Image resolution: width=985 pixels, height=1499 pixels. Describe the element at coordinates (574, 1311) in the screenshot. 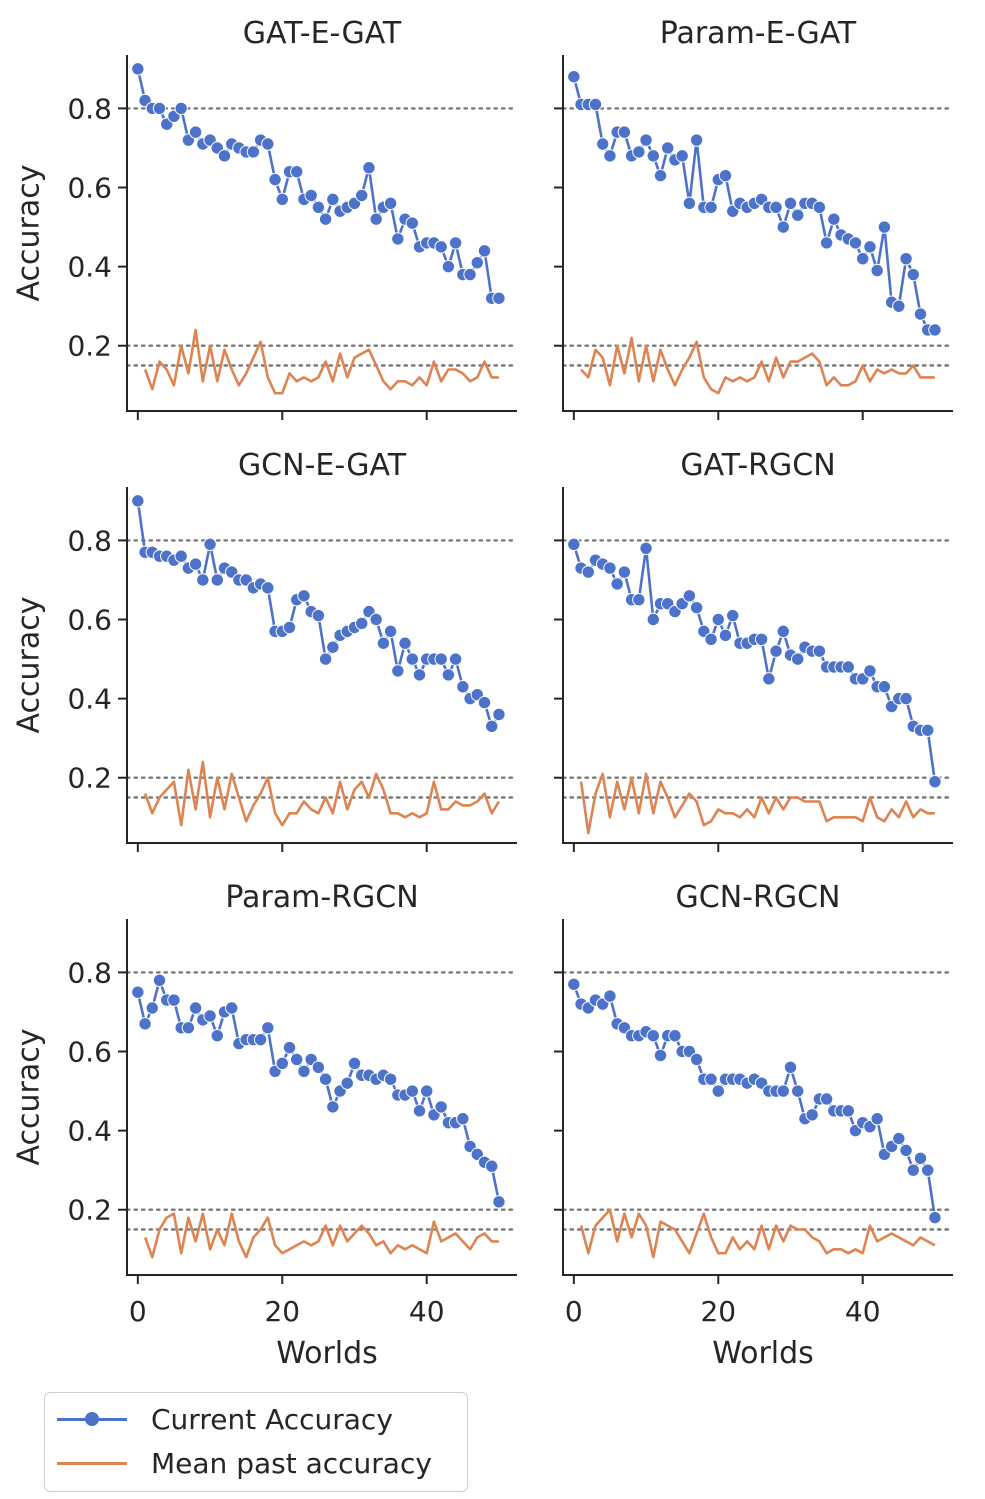

I see `x-tick-label: 0` at that location.